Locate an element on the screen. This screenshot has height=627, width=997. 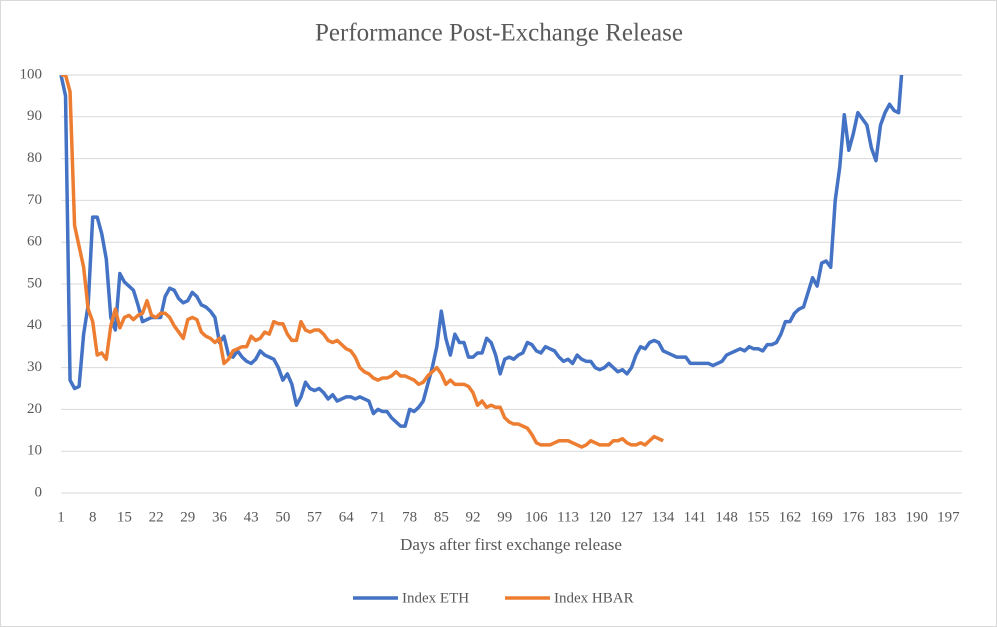
x-tick-label: 106 is located at coordinates (536, 517).